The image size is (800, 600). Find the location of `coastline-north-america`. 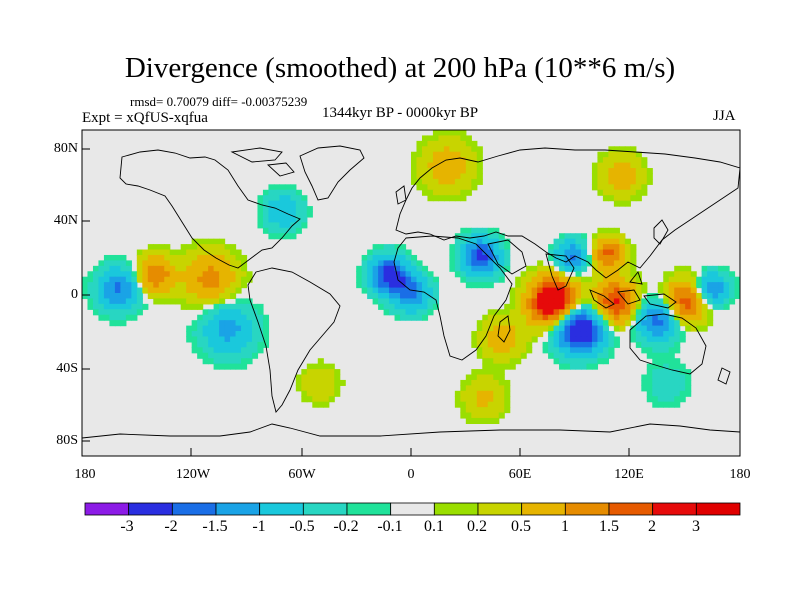

coastline-north-america is located at coordinates (210, 209).